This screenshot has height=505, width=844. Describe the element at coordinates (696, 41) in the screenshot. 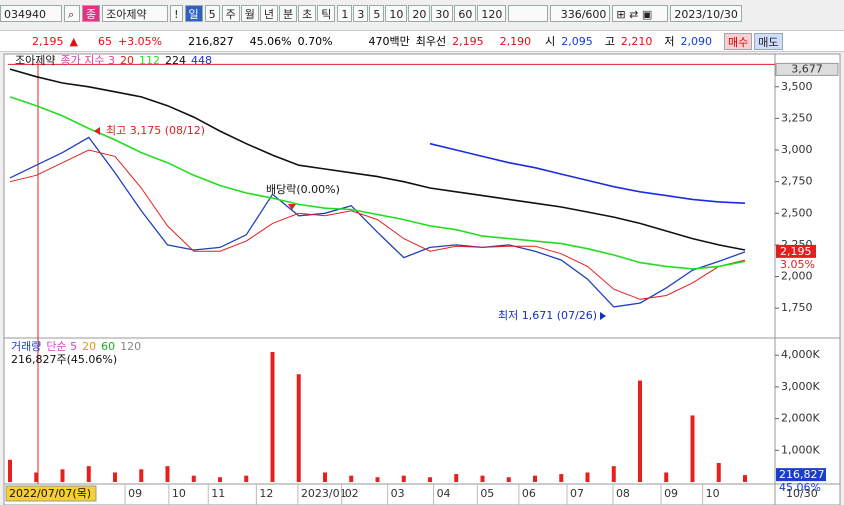

I see `low: 2,090` at that location.